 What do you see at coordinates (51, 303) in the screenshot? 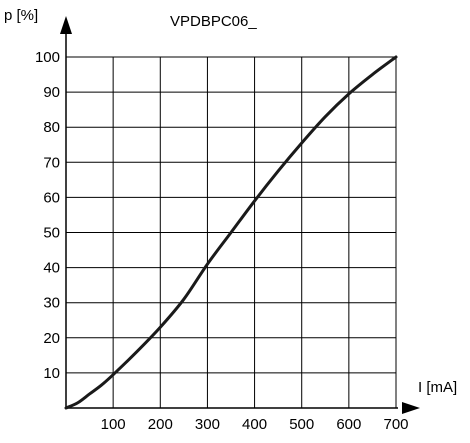
I see `y-tick-label: 30` at bounding box center [51, 303].